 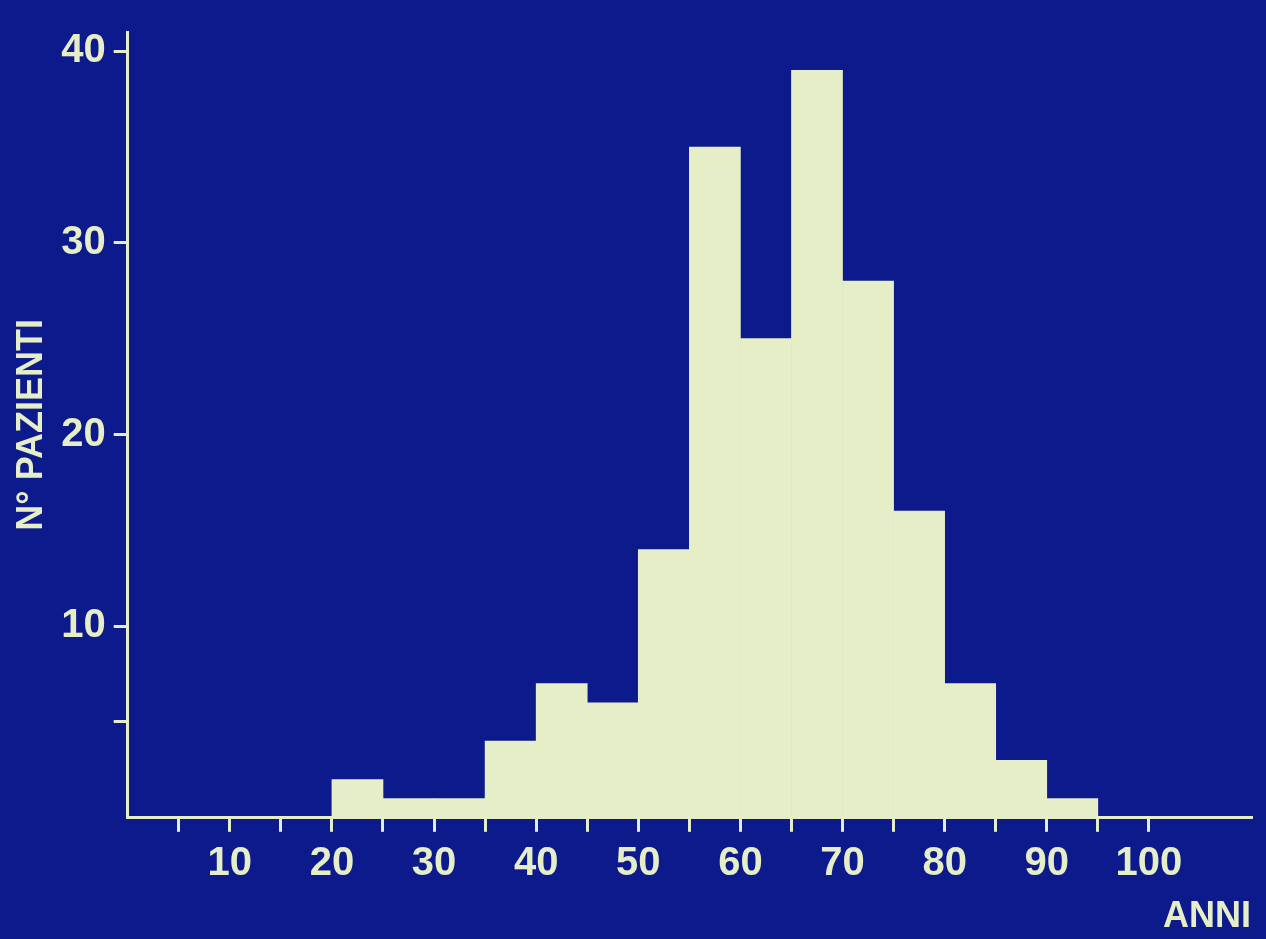 I want to click on y-axis-title: N° PAZIENTI, so click(x=29, y=425).